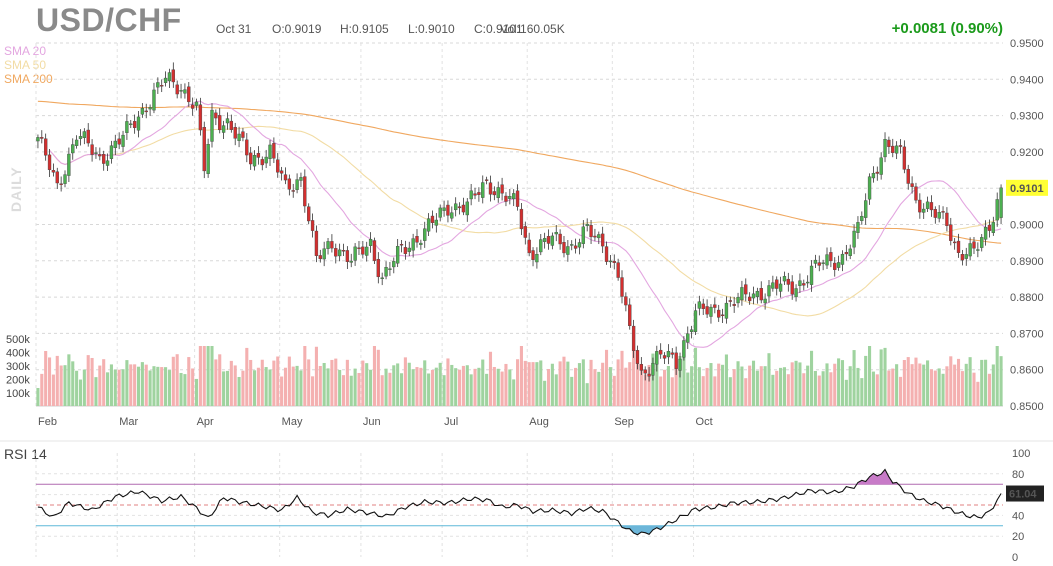  I want to click on rsi-overbought-fill, so click(877, 477).